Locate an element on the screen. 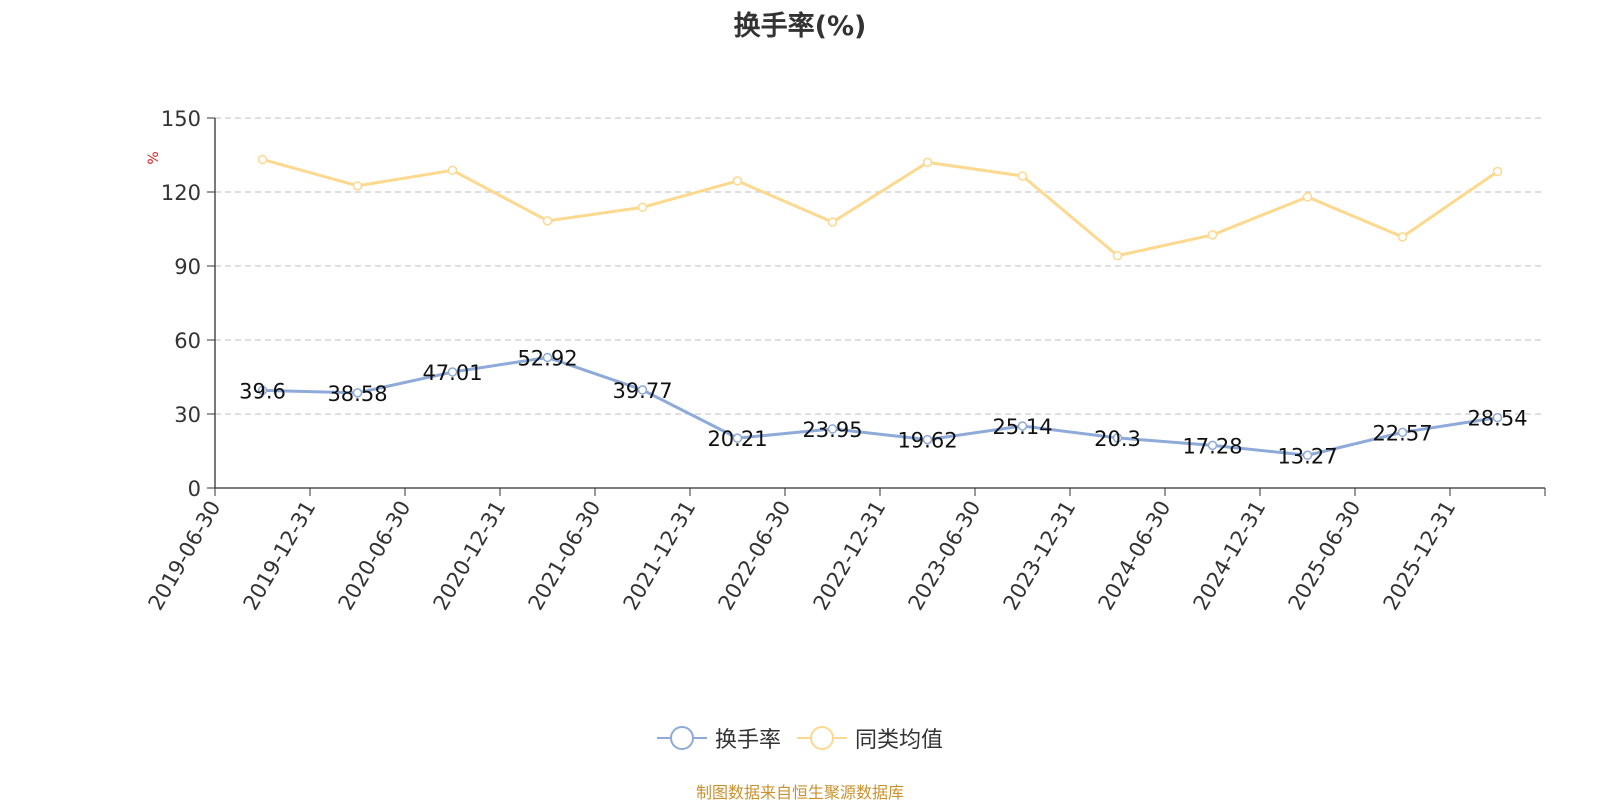  y-tick-label: 120 is located at coordinates (181, 193).